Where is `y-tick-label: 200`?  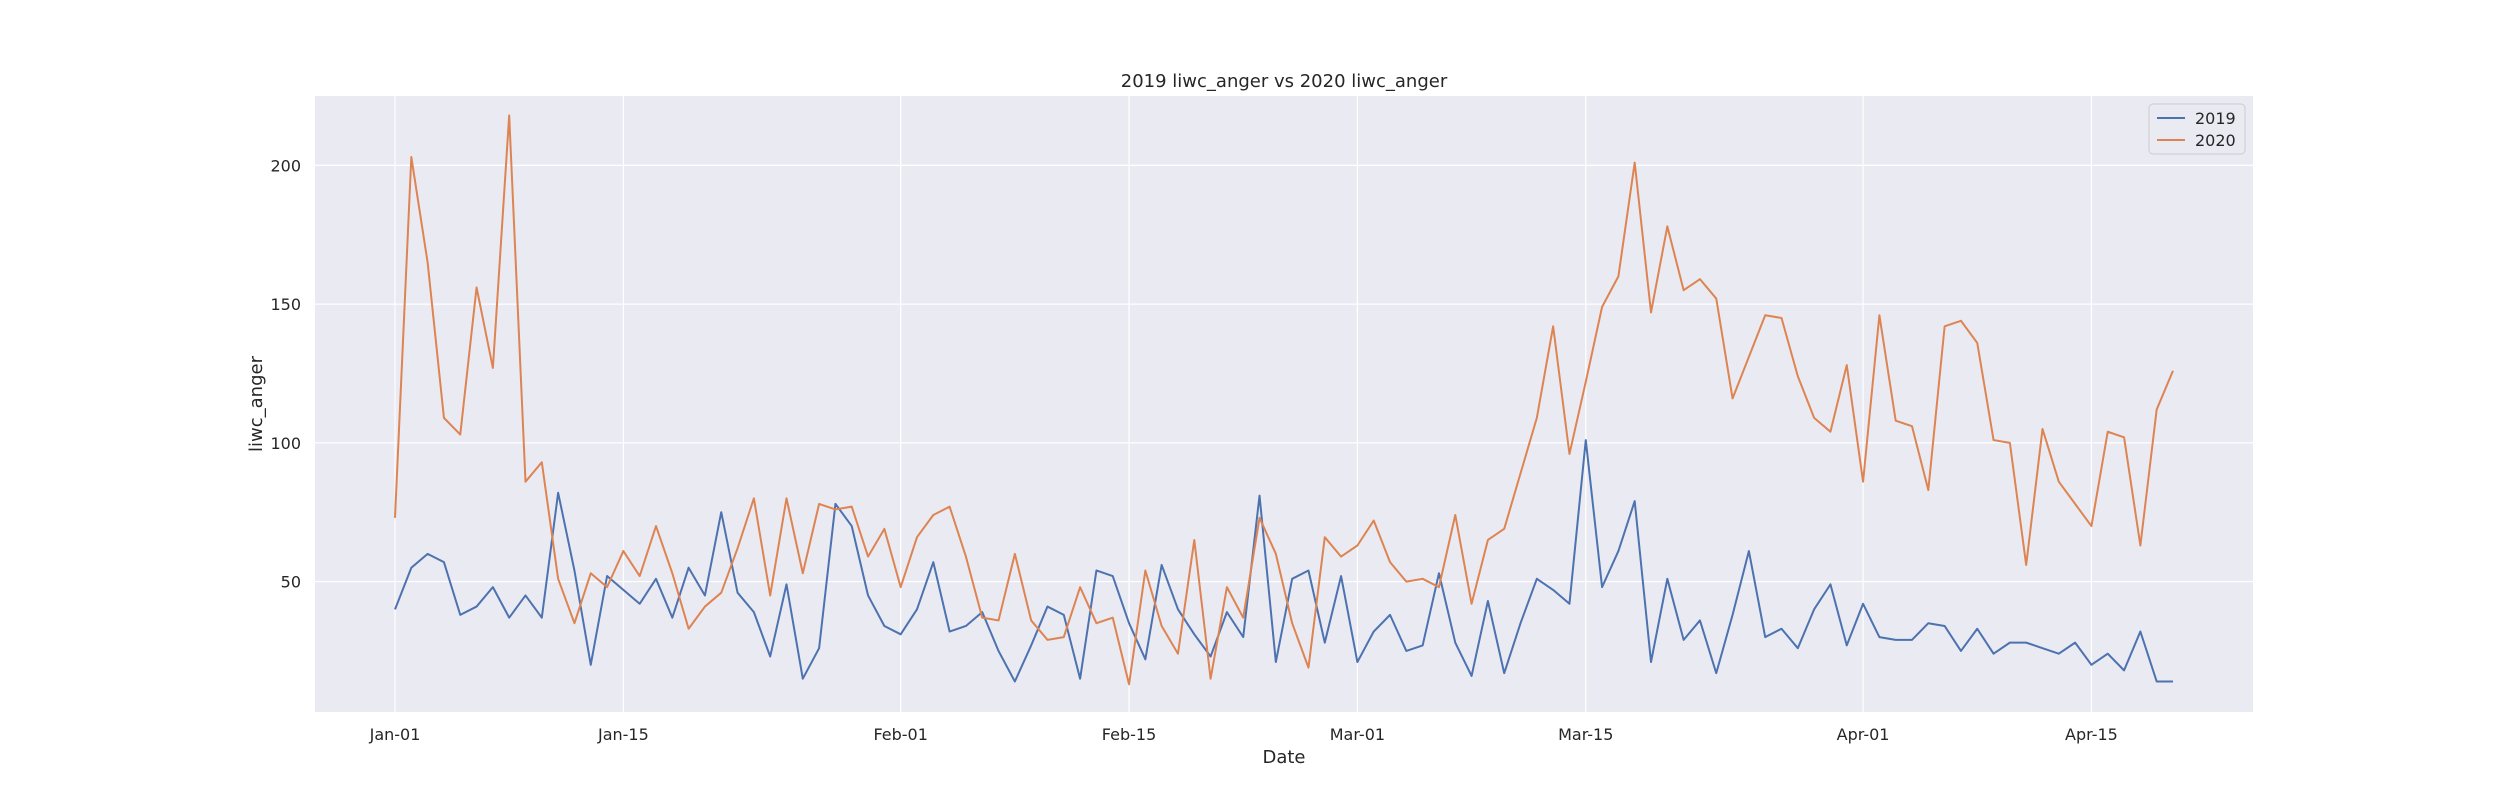 y-tick-label: 200 is located at coordinates (285, 165).